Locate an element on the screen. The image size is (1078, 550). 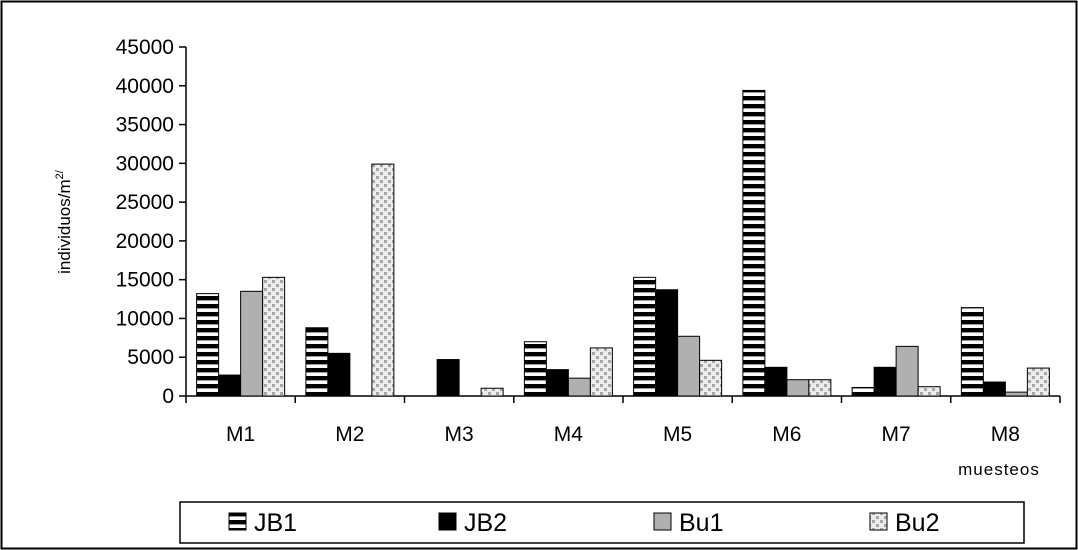
y-tick-label: 10000 is located at coordinates (145, 318).